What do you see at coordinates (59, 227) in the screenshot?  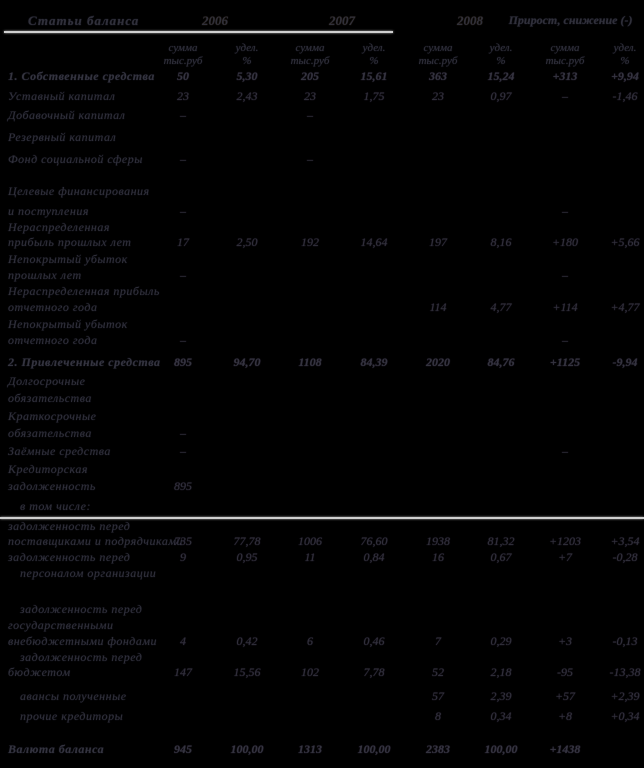 I see `row-label: Нераспределенная` at bounding box center [59, 227].